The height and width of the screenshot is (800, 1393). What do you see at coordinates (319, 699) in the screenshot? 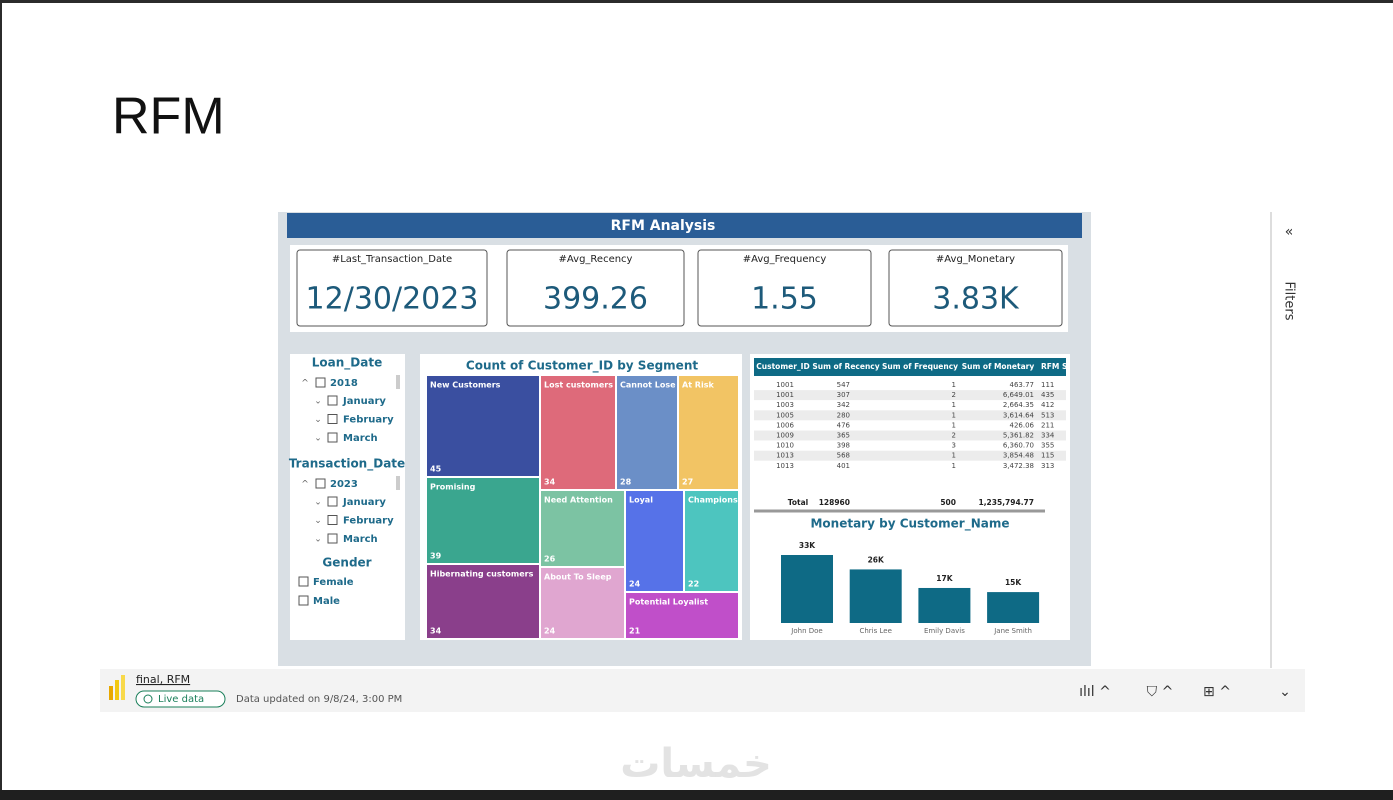
I see `updated-label: Data updated on 9/8/24, 3:00 PM` at bounding box center [319, 699].